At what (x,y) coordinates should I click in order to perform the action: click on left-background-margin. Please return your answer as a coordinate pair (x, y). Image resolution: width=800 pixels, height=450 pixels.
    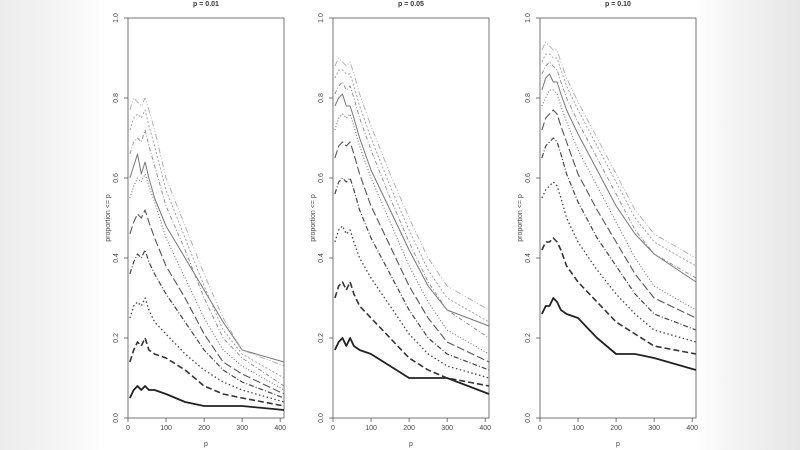
    Looking at the image, I should click on (50, 225).